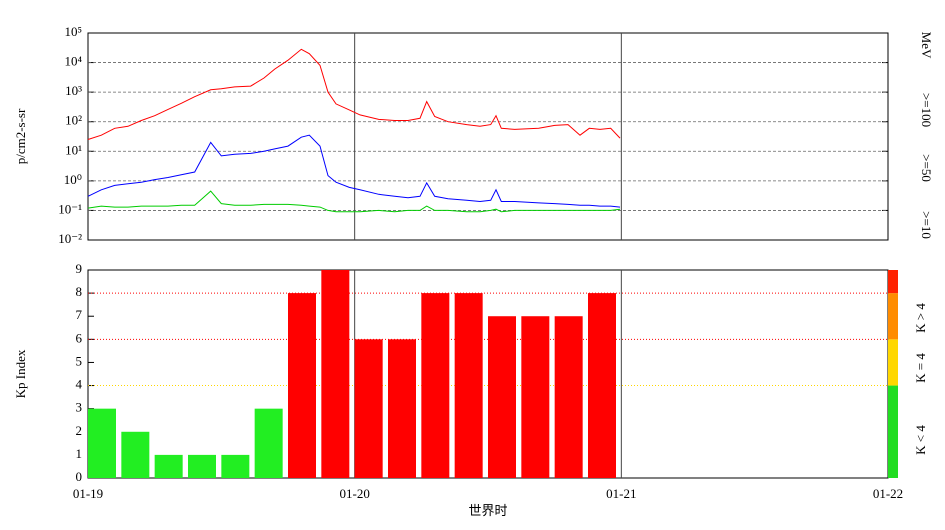 Image resolution: width=945 pixels, height=530 pixels. Describe the element at coordinates (73, 120) in the screenshot. I see `y-tick-label: 10²` at that location.